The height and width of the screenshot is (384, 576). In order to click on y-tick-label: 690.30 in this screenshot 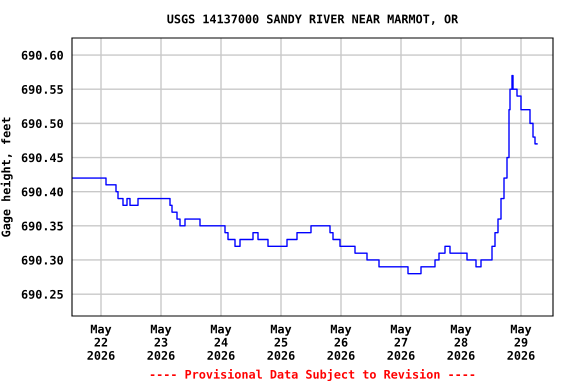, I will do `click(42, 260)`.